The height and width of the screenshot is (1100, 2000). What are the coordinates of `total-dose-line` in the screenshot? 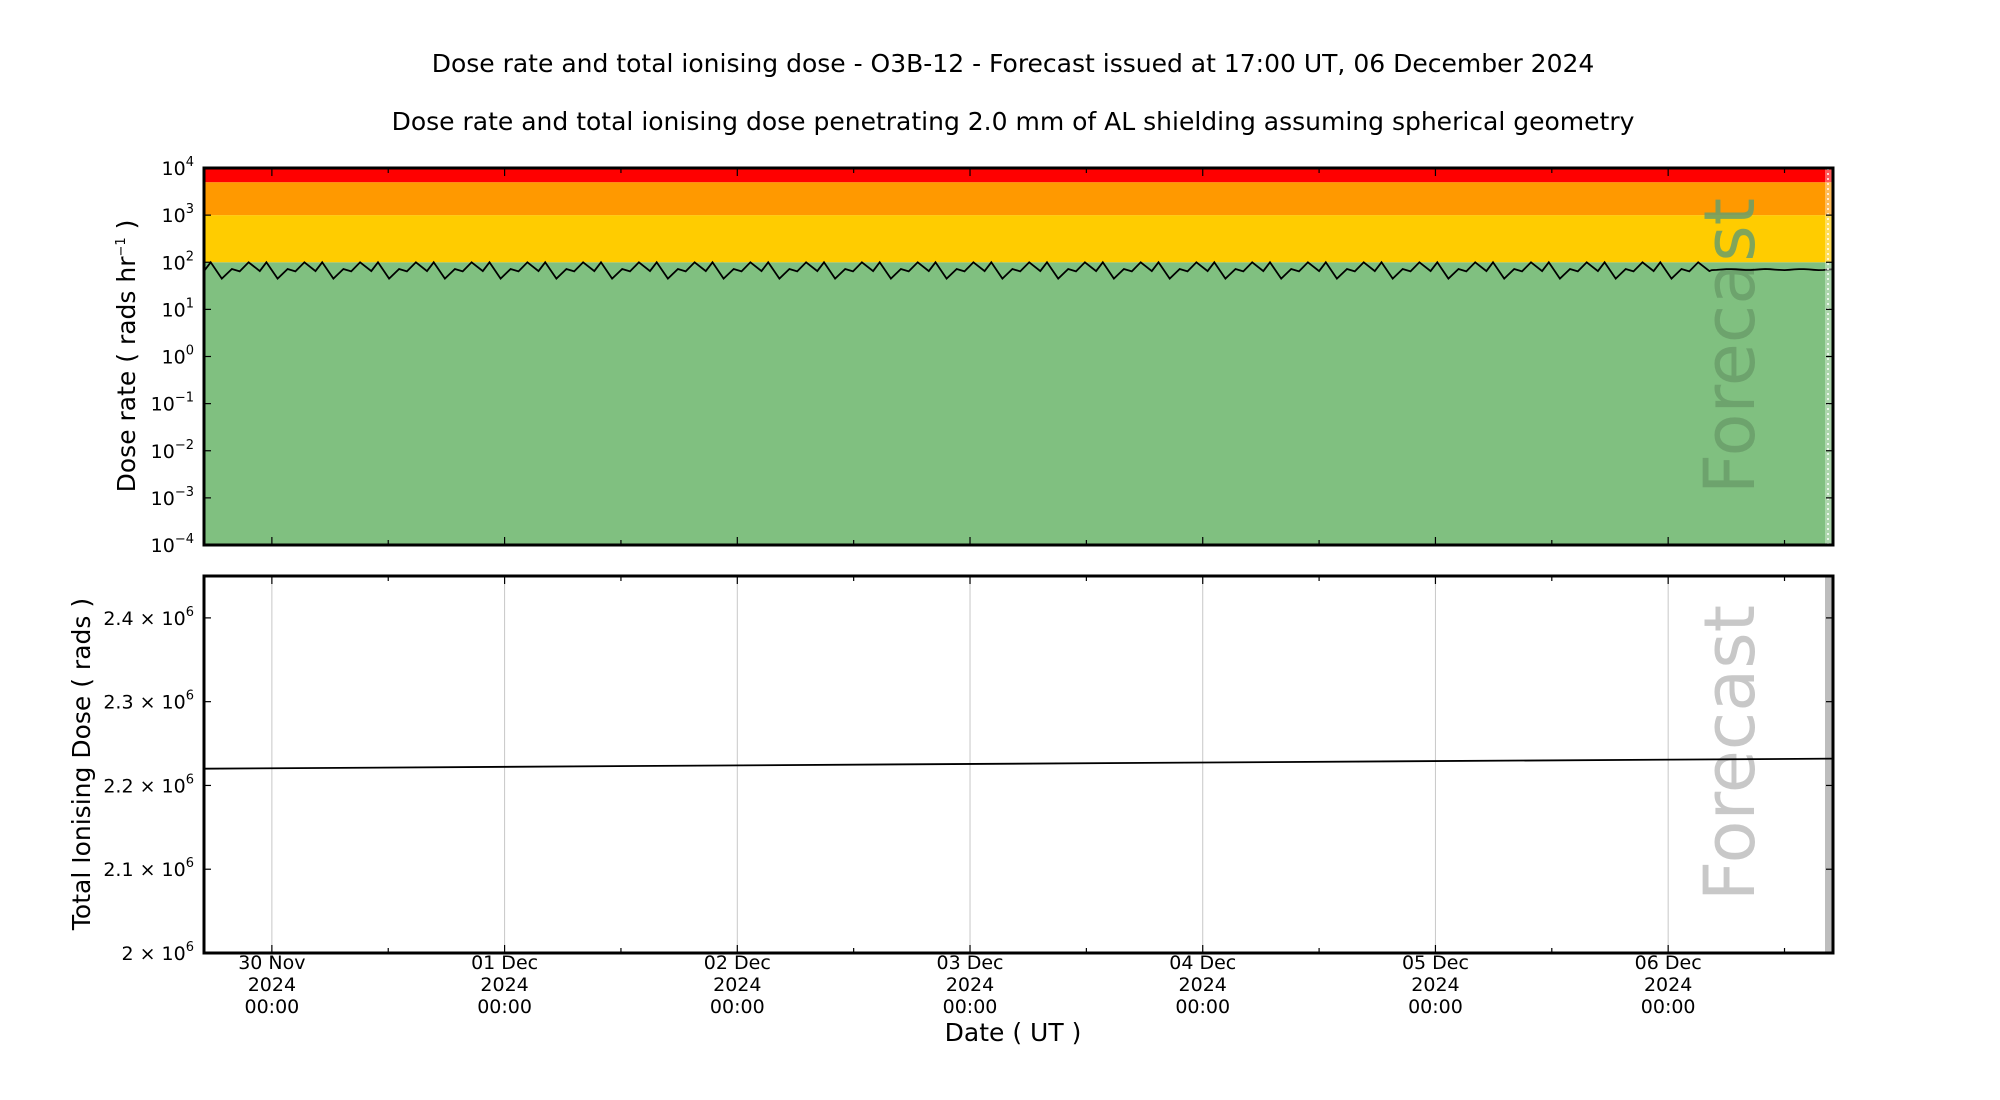 It's located at (1018, 763).